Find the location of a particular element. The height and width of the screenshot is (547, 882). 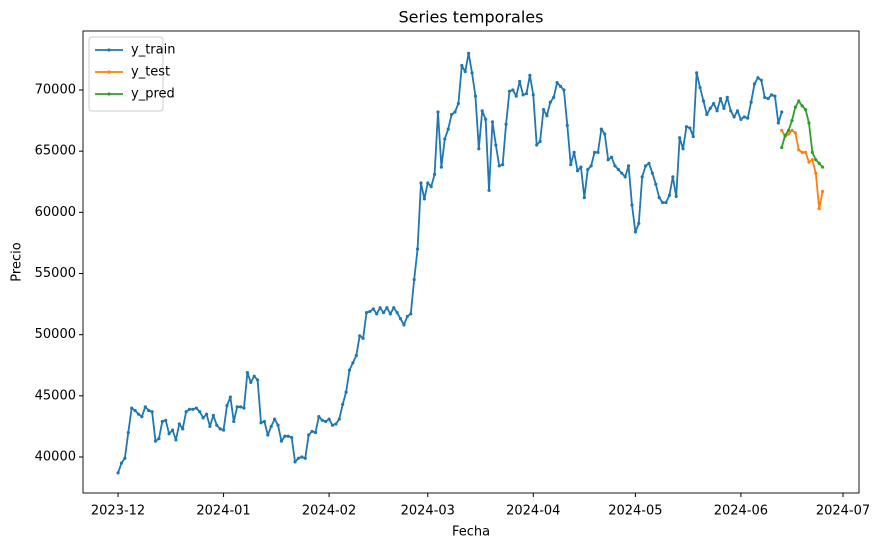

y-tick-label: 65000 is located at coordinates (55, 151).